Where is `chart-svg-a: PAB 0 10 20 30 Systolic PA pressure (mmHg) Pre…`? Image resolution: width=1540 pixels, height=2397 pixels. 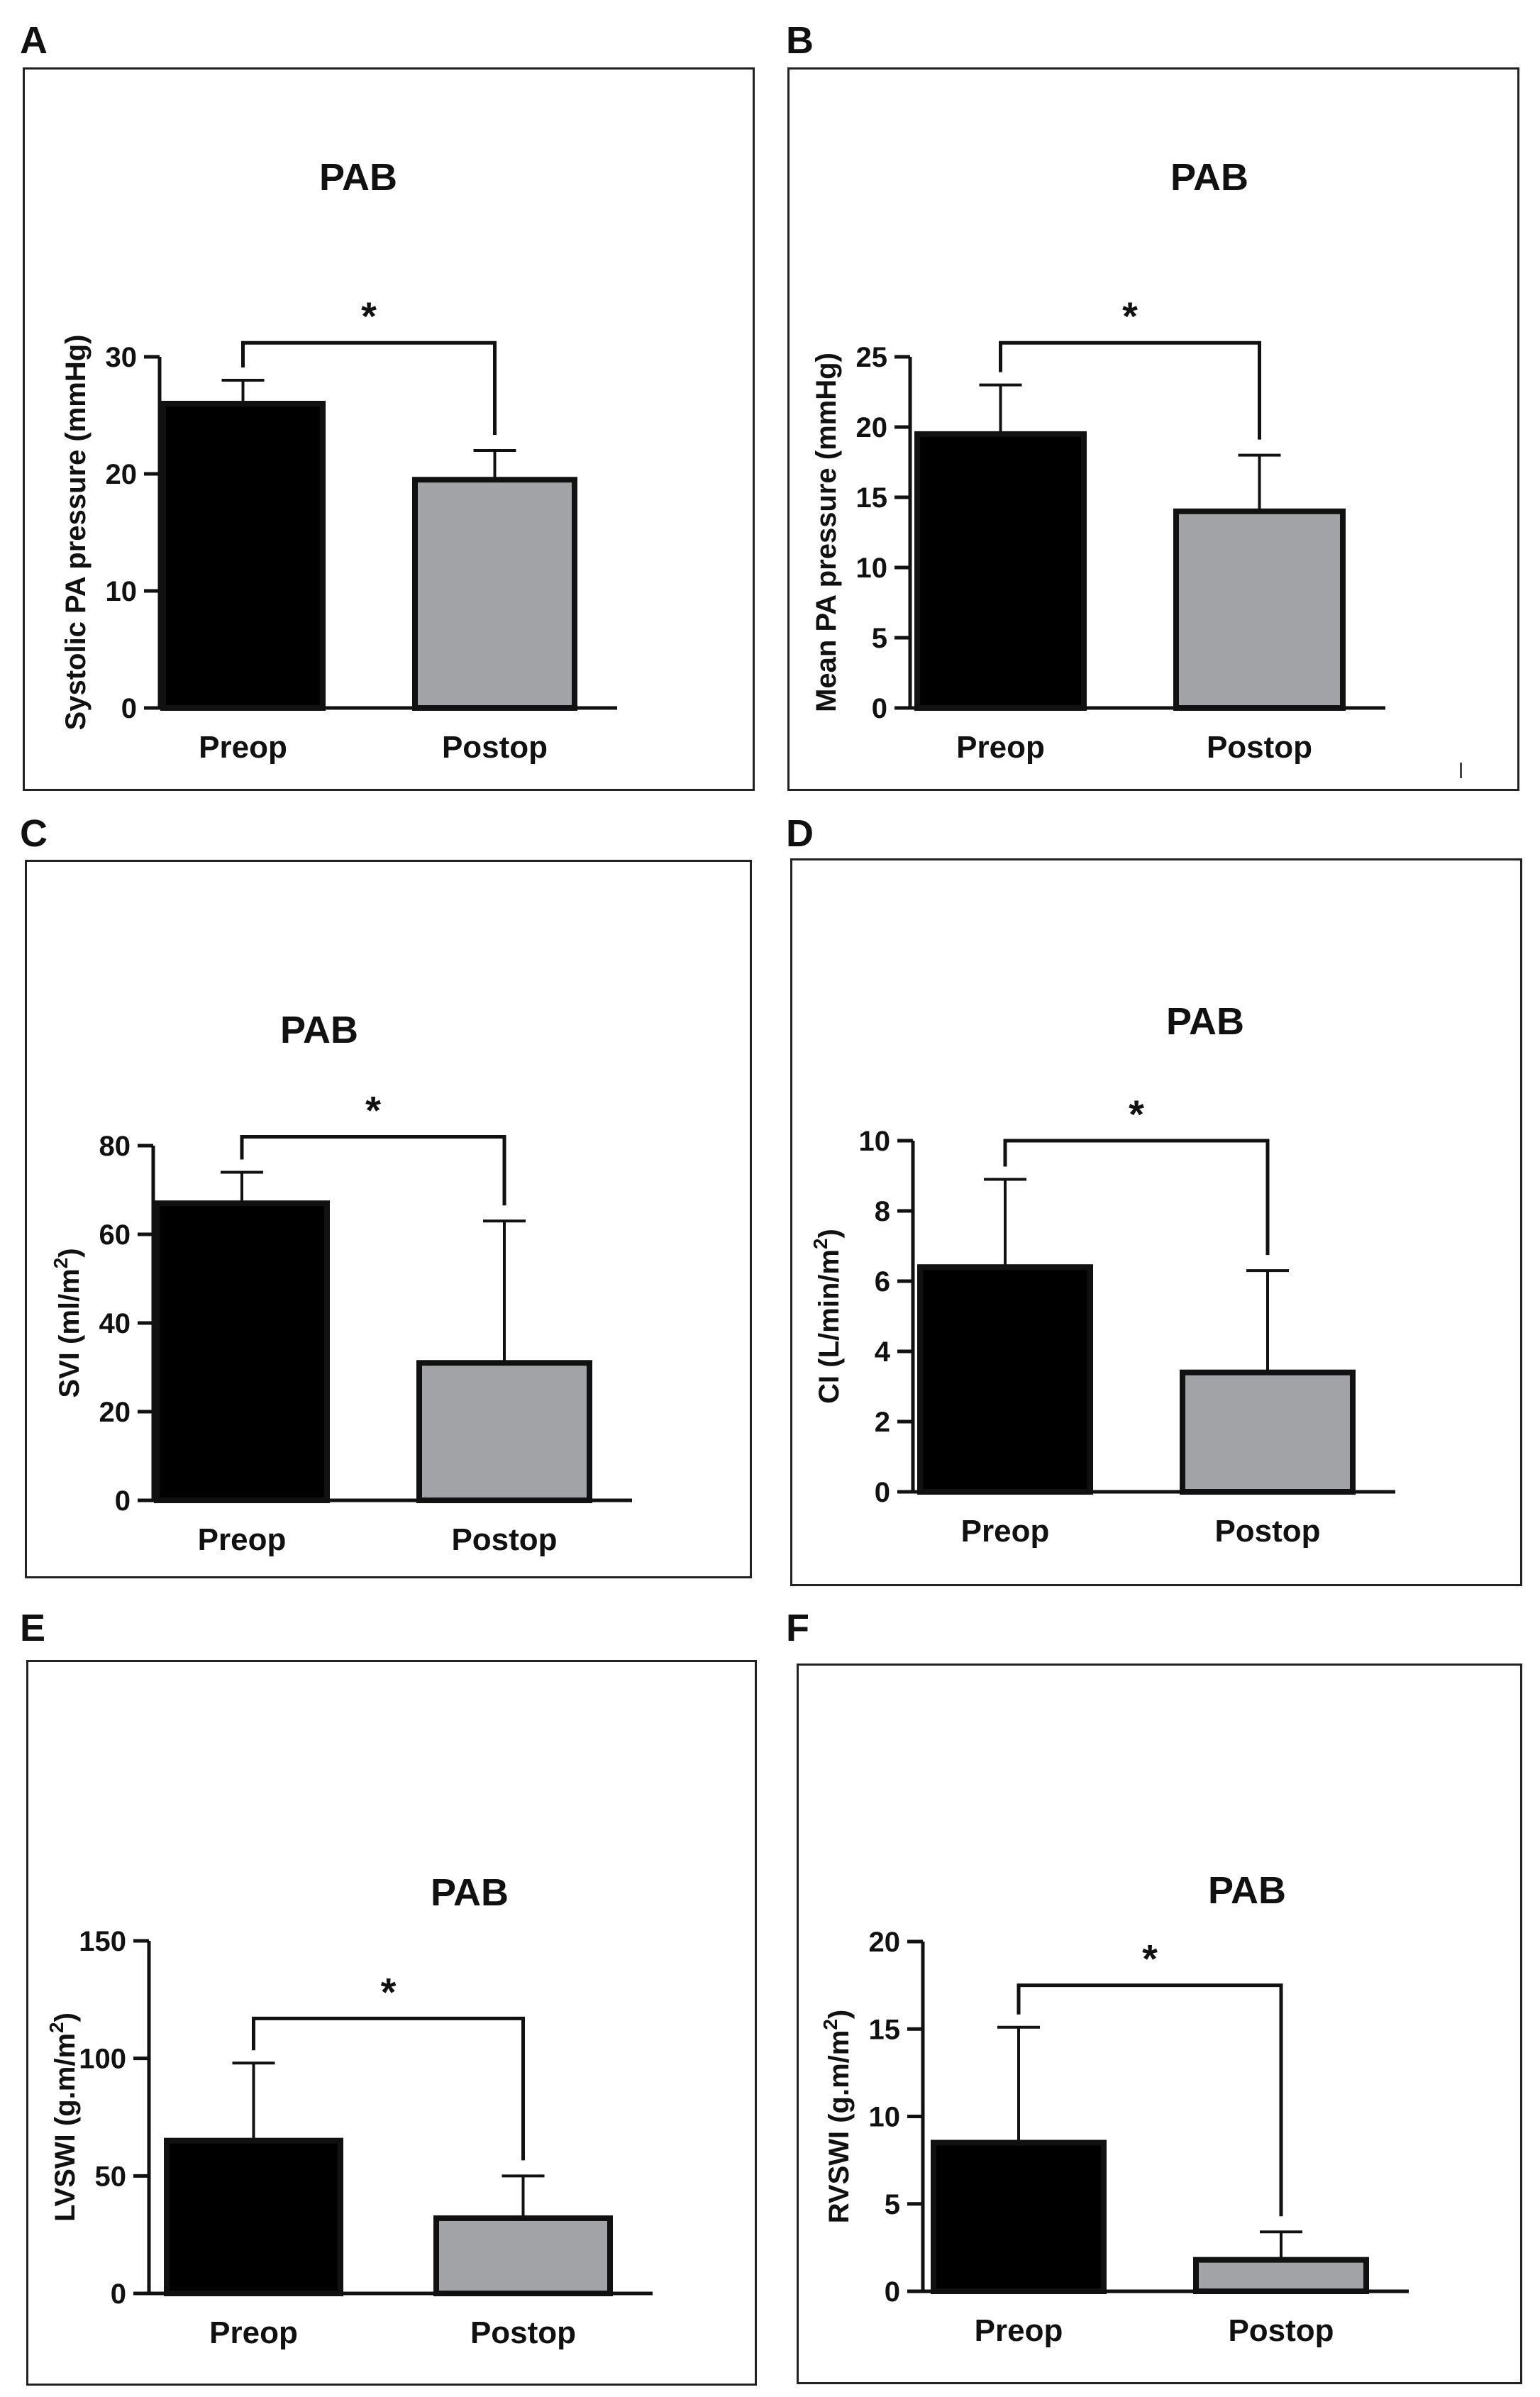
chart-svg-a: PAB 0 10 20 30 Systolic PA pressure (mmHg) Pre… is located at coordinates (338, 460).